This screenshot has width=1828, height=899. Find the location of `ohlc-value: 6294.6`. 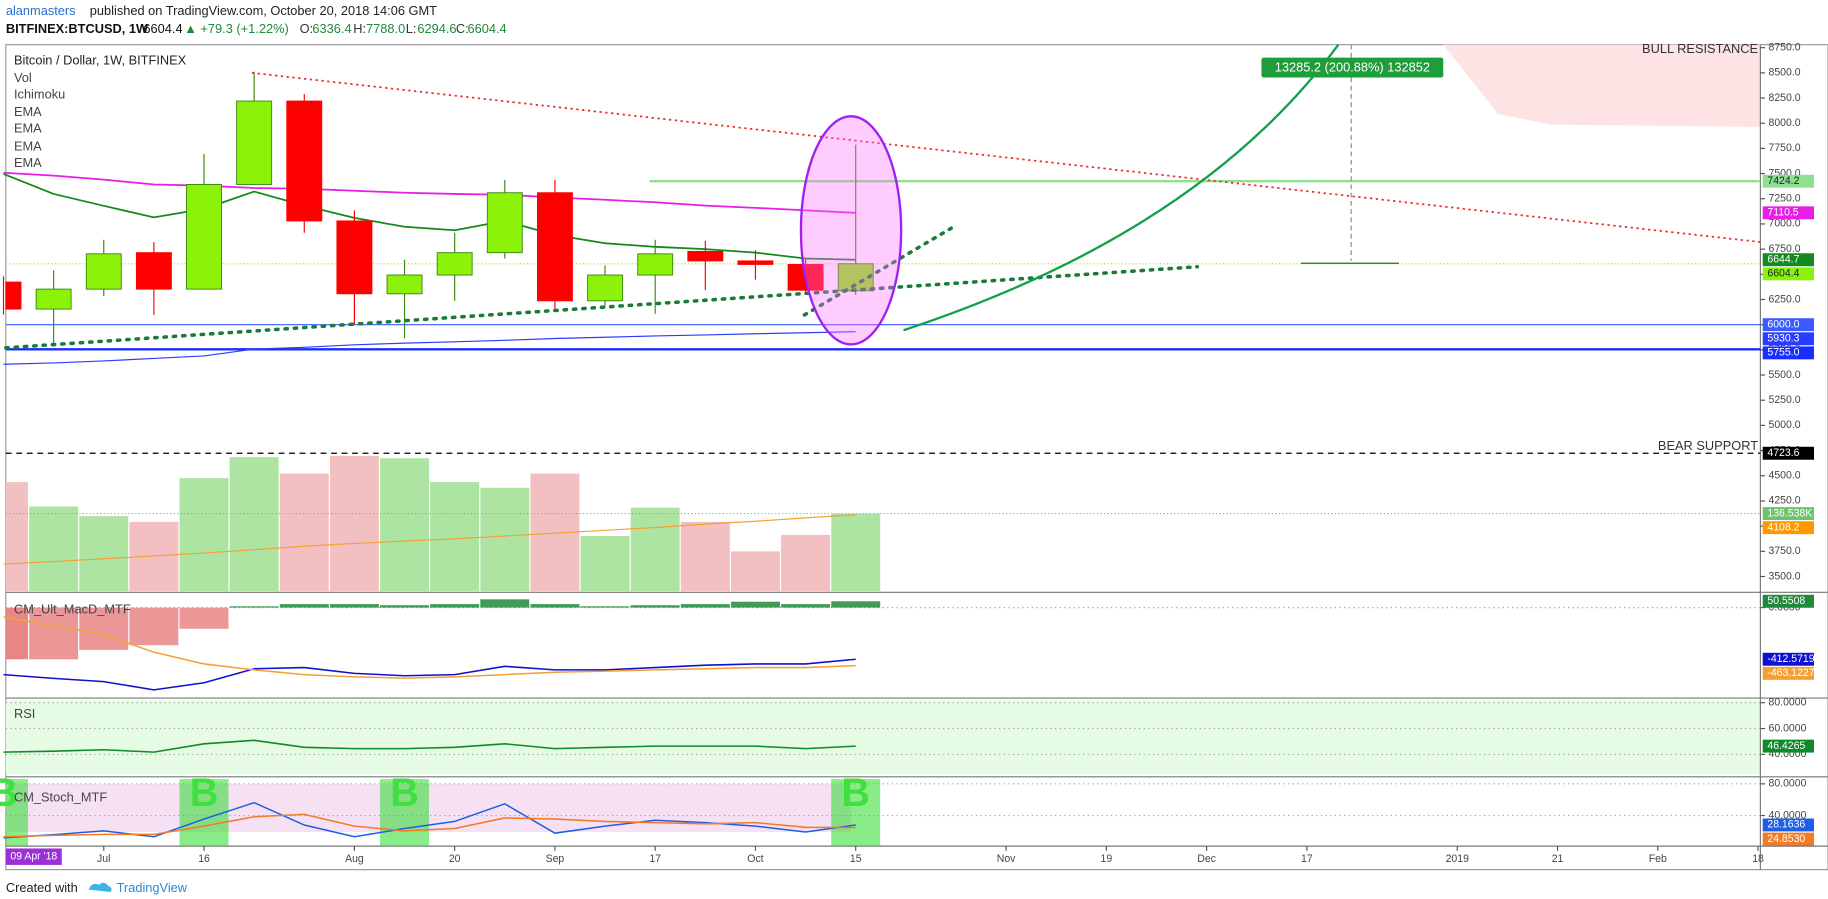

ohlc-value: 6294.6 is located at coordinates (436, 28).